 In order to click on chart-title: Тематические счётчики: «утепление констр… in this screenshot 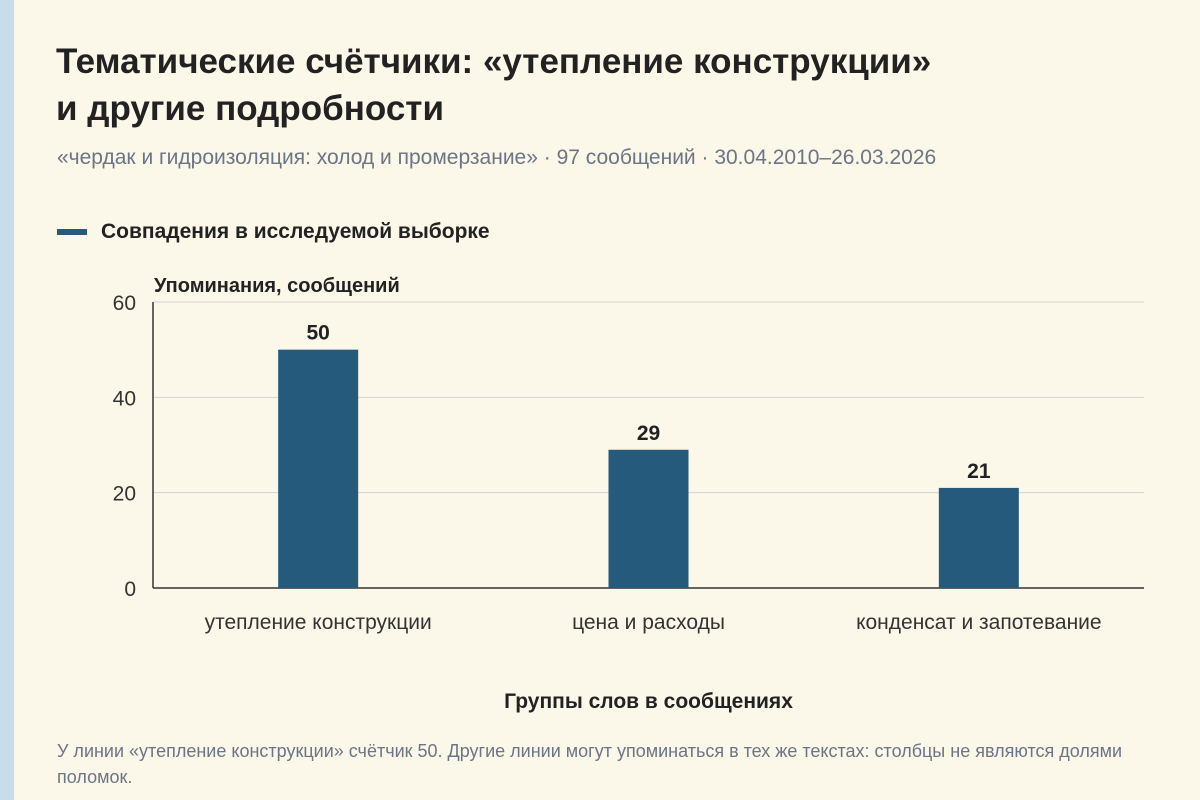, I will do `click(606, 85)`.